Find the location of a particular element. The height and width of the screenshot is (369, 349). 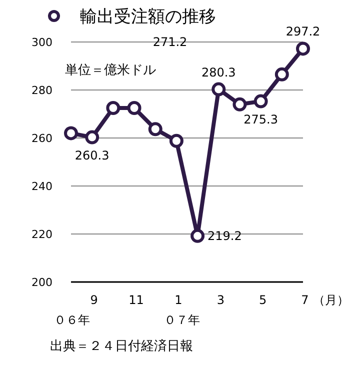

data-label: 219.2 is located at coordinates (225, 235).